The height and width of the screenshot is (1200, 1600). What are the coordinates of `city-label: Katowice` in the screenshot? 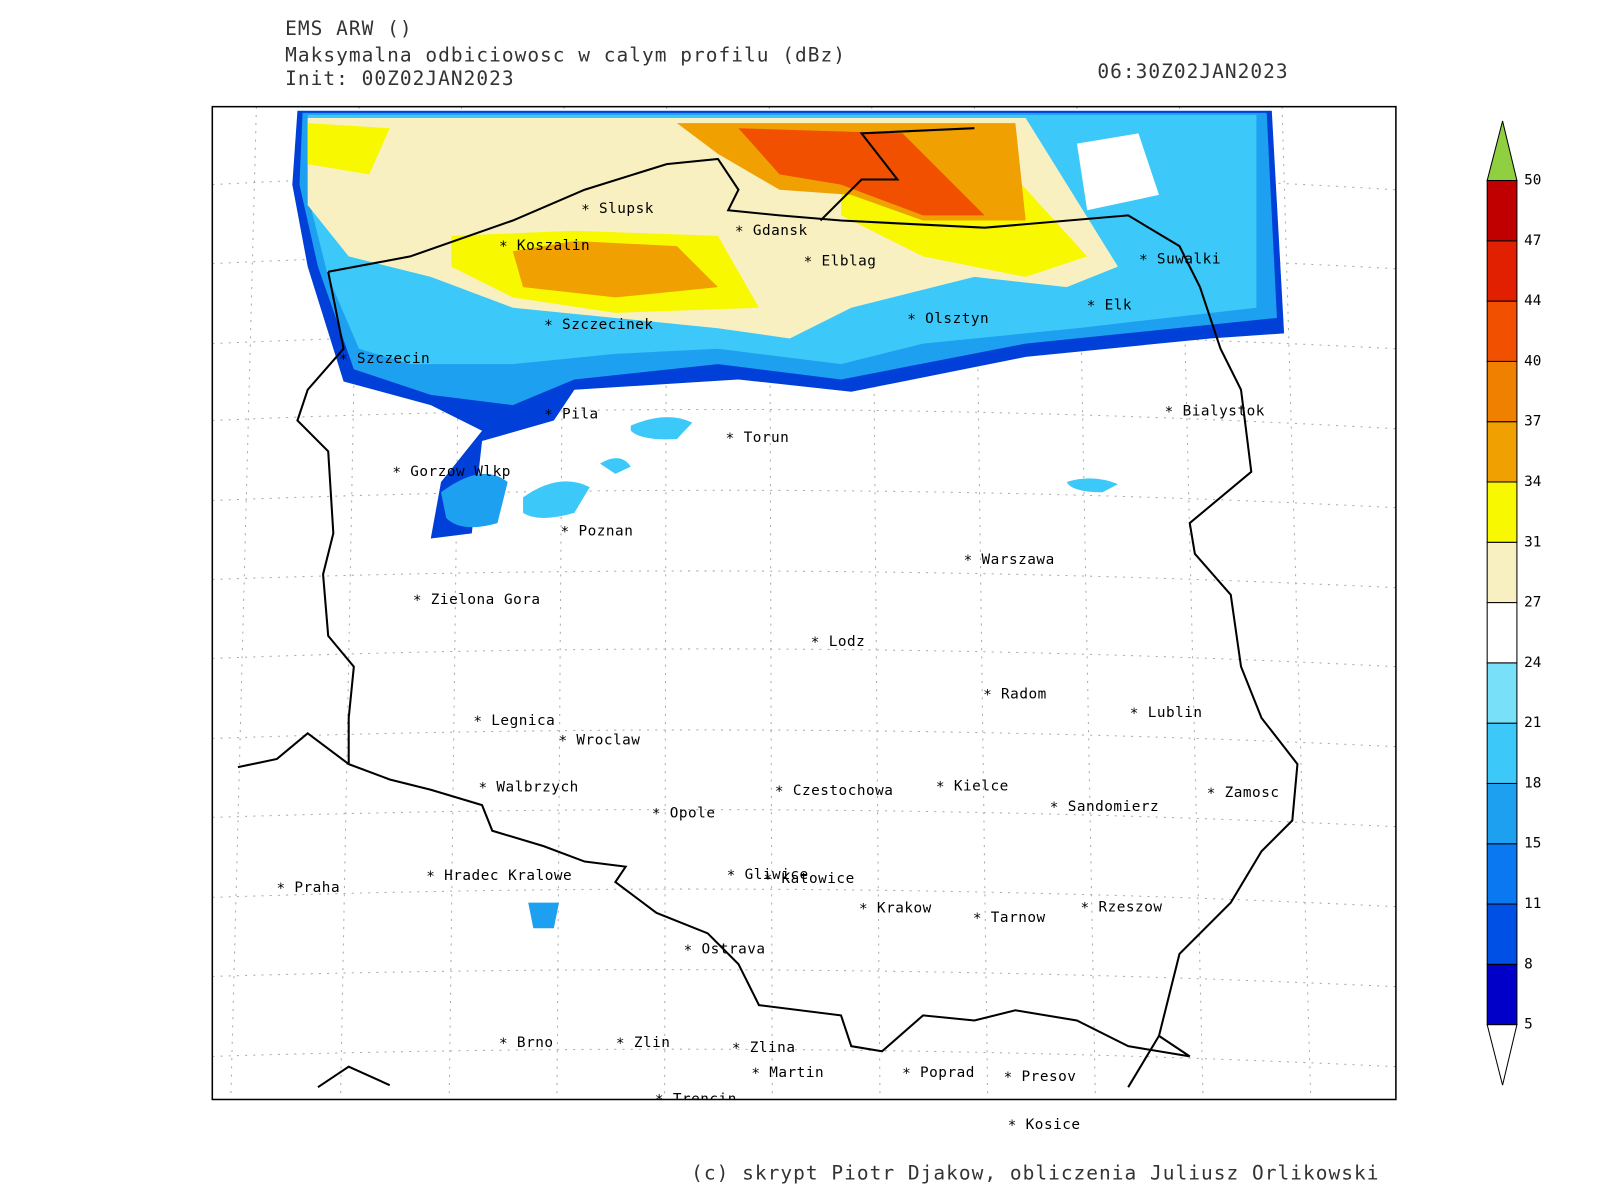 It's located at (818, 879).